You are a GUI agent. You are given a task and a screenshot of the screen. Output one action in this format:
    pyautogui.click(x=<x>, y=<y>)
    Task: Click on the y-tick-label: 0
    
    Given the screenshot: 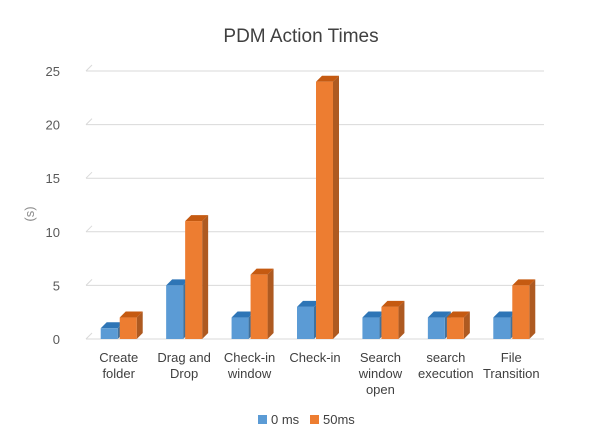 What is the action you would take?
    pyautogui.click(x=56, y=339)
    